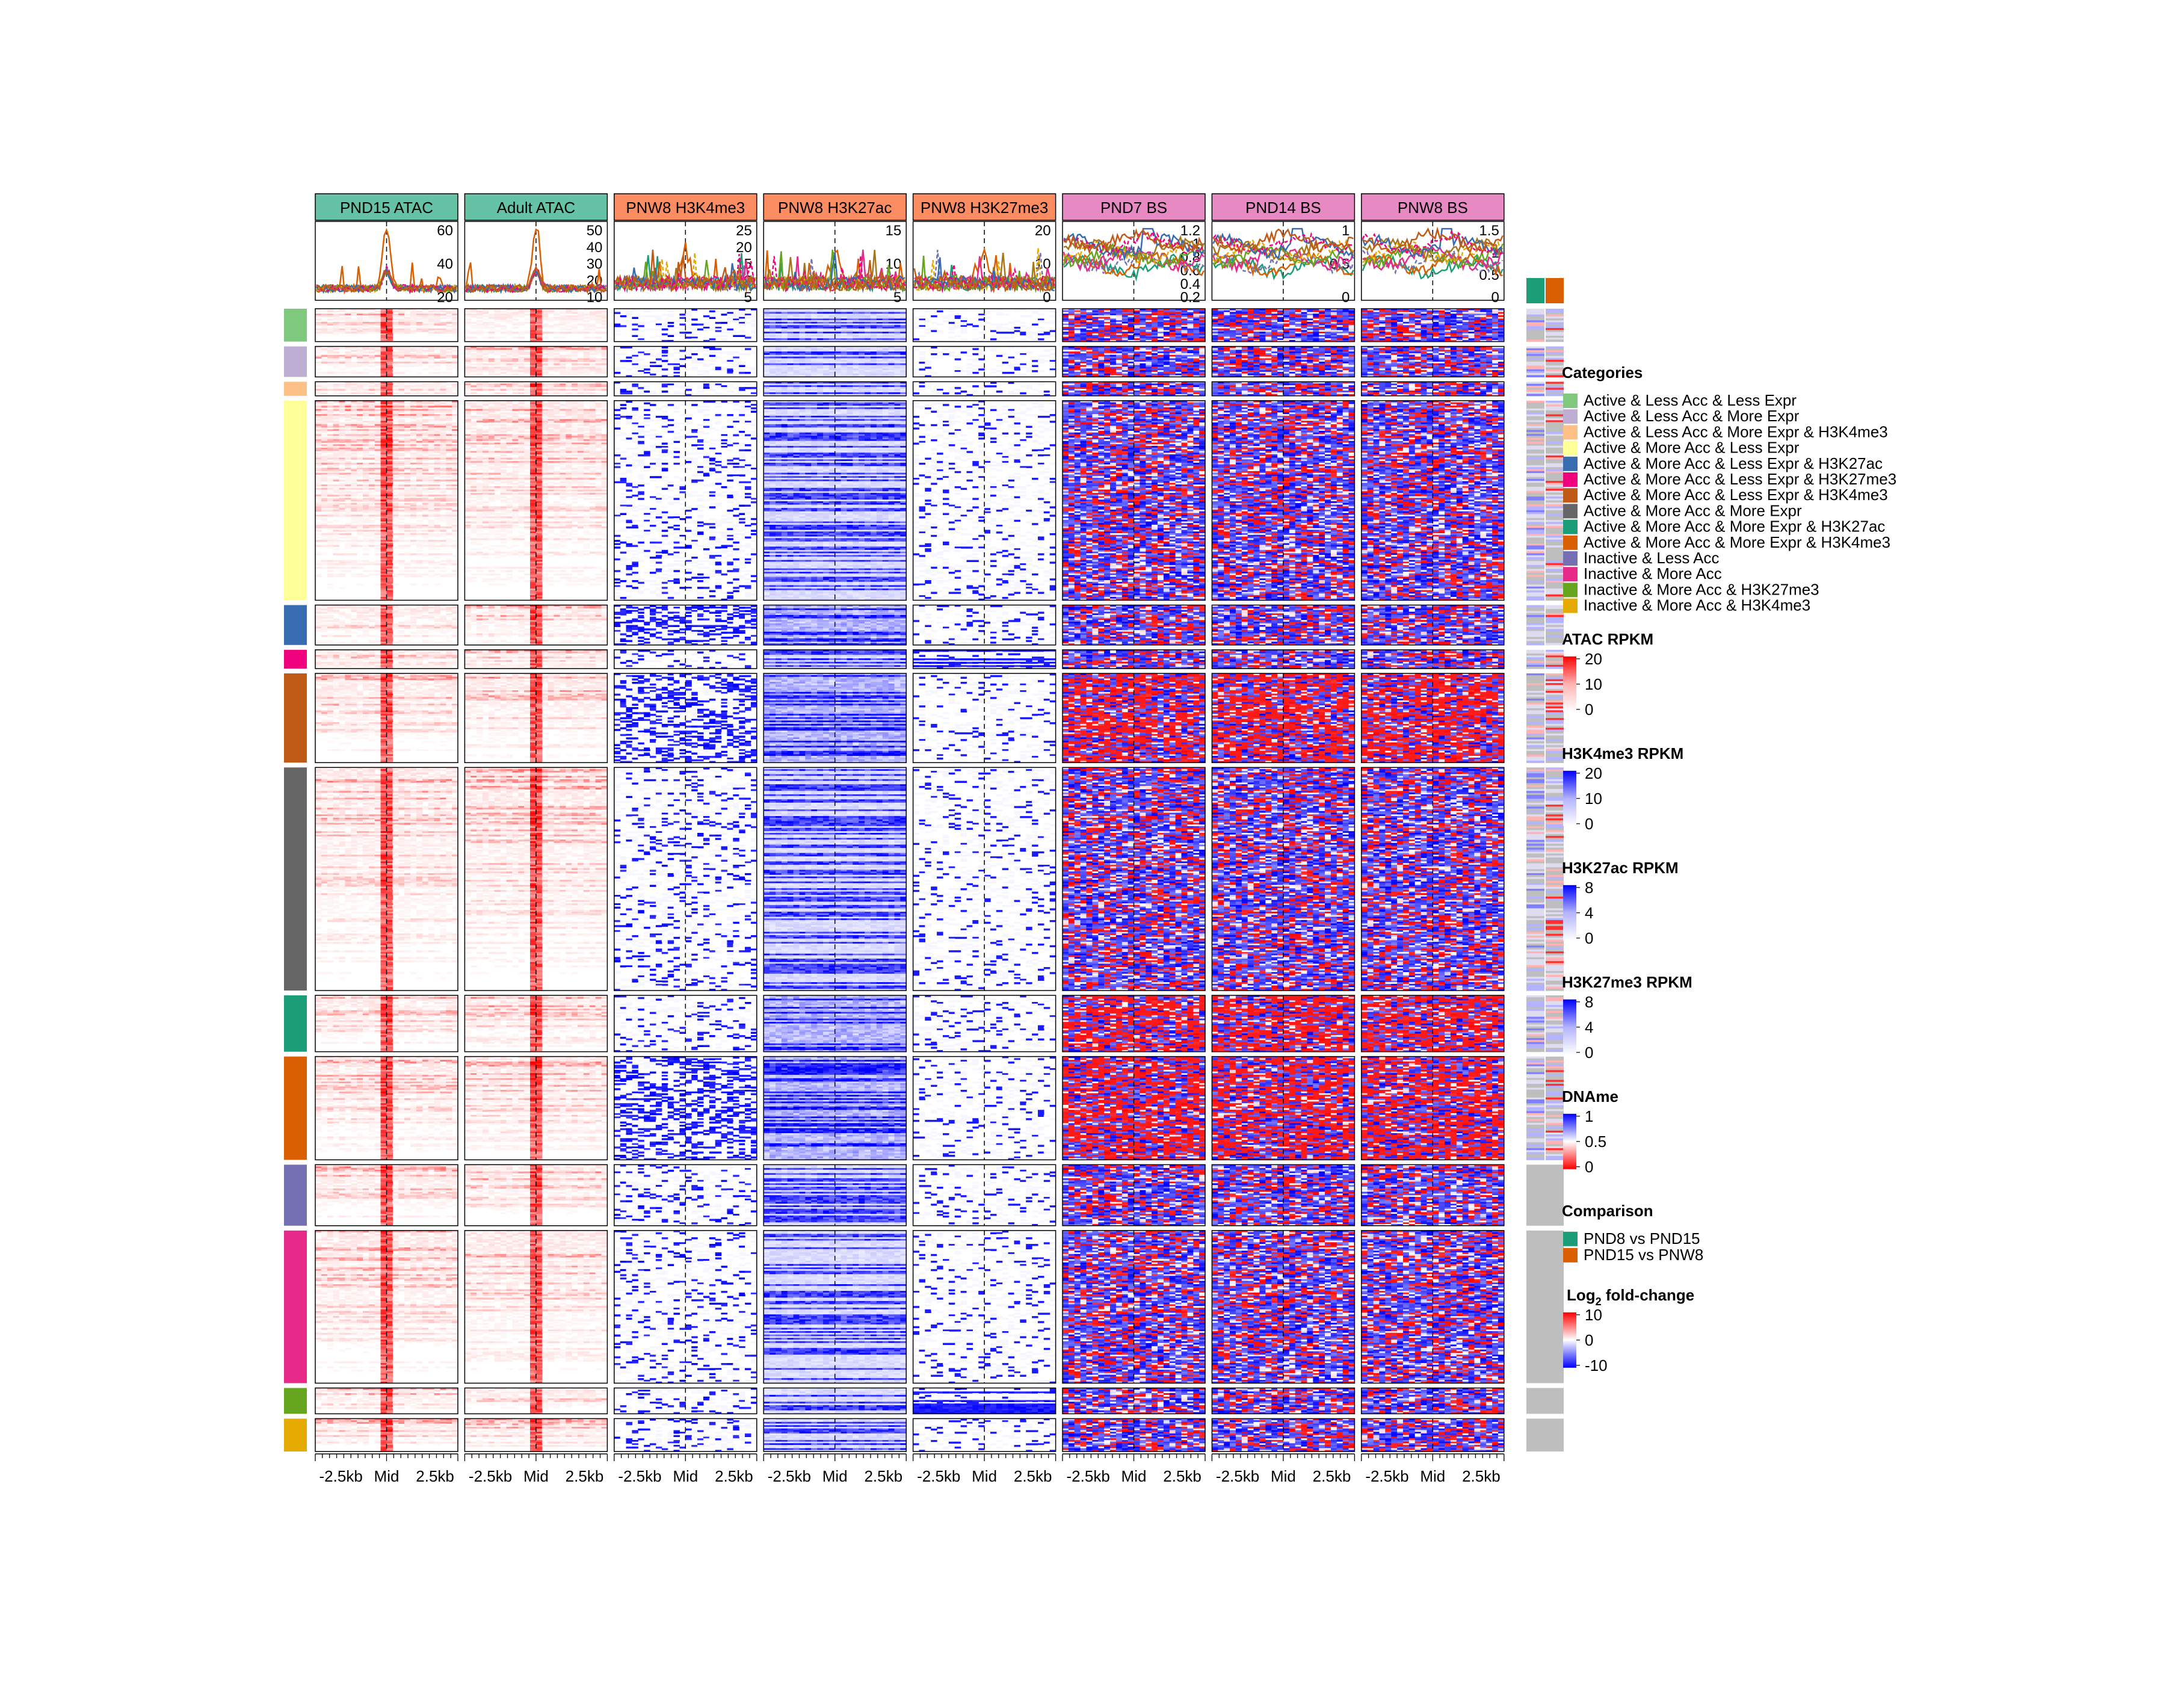 This screenshot has height=1688, width=2184. Describe the element at coordinates (445, 231) in the screenshot. I see `profile-ytick: 60` at that location.